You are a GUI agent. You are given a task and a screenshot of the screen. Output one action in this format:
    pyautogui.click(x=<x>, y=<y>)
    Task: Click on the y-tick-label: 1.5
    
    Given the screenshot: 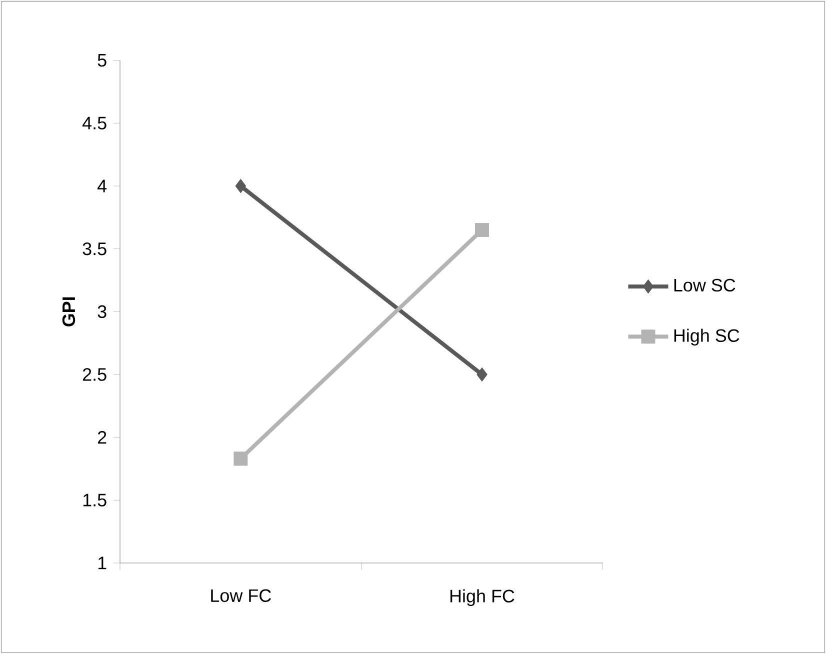 What is the action you would take?
    pyautogui.click(x=94, y=500)
    